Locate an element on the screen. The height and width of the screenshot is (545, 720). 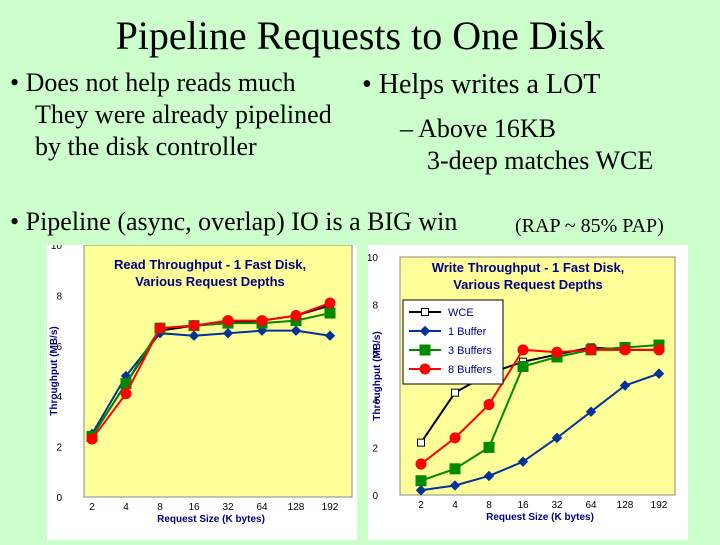
write-x-tick-label: 64 is located at coordinates (591, 505).